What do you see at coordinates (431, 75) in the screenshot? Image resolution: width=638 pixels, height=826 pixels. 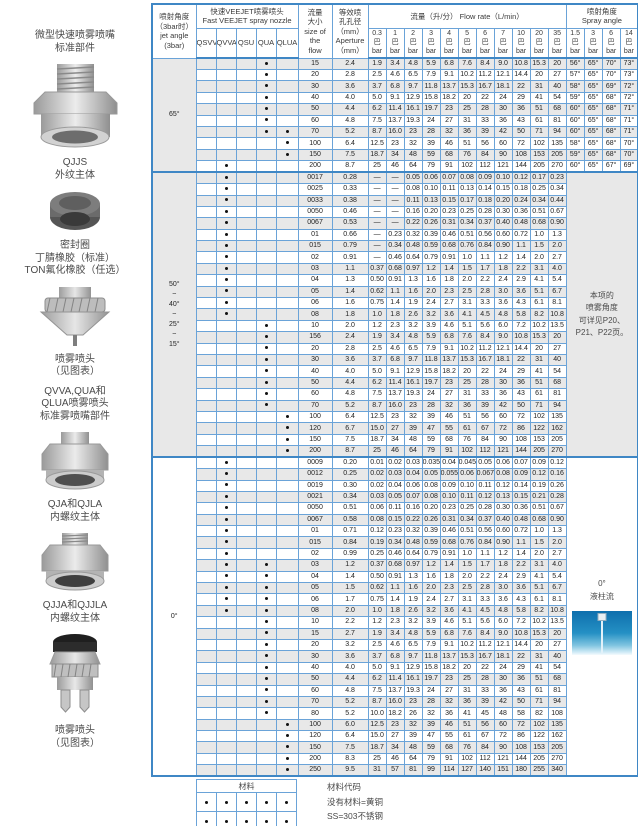 I see `flow-cell: 7.9` at bounding box center [431, 75].